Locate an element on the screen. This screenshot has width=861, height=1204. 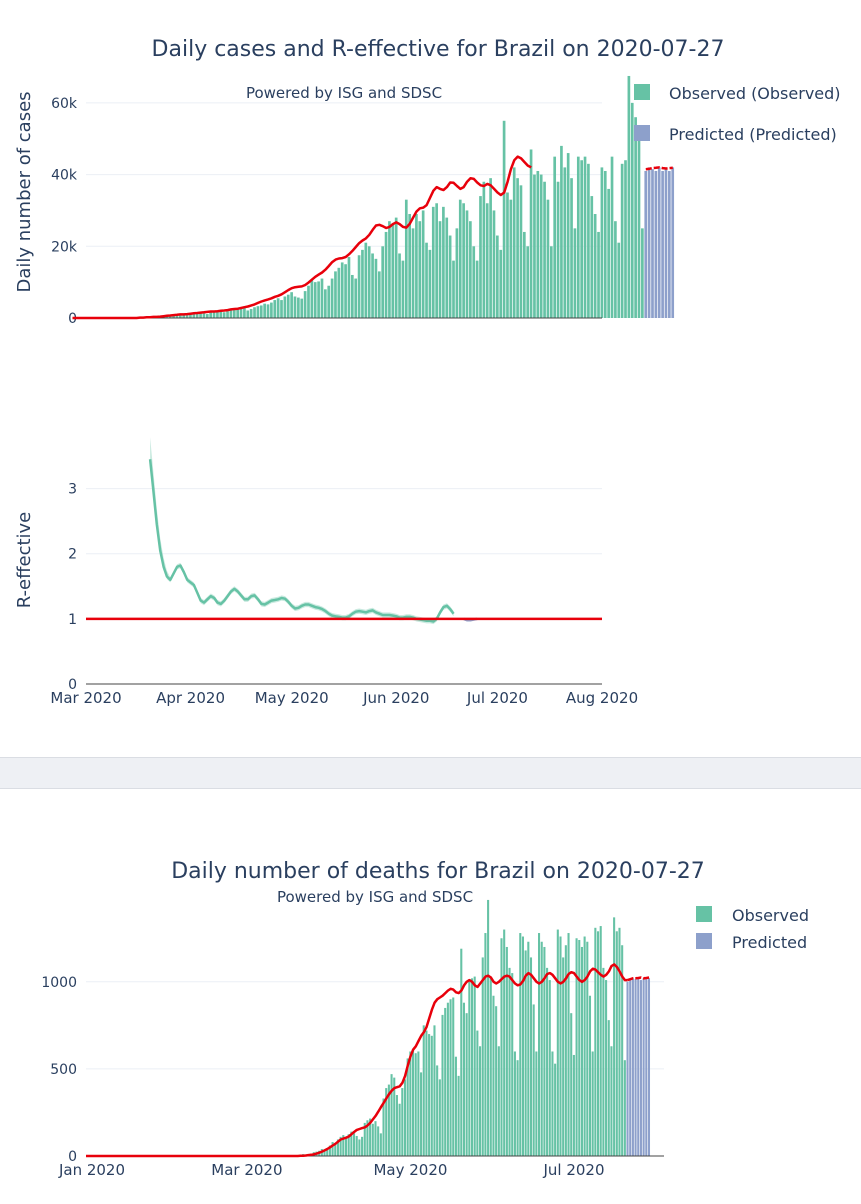
deaths-legend-label: Predicted is located at coordinates (769, 942).